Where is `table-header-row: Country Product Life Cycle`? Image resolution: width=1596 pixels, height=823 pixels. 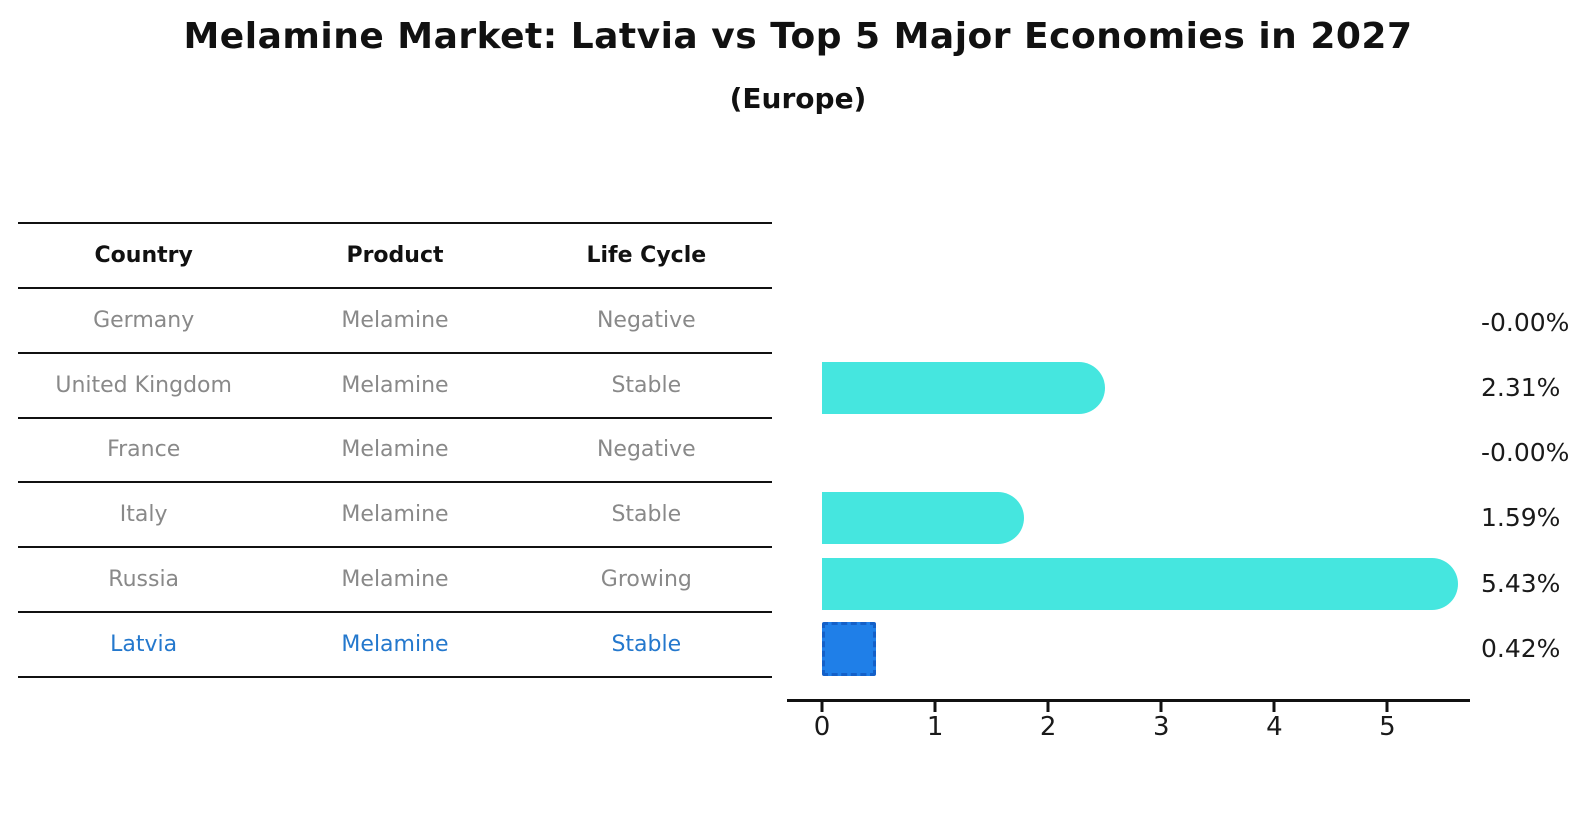
table-header-row: Country Product Life Cycle is located at coordinates (395, 256).